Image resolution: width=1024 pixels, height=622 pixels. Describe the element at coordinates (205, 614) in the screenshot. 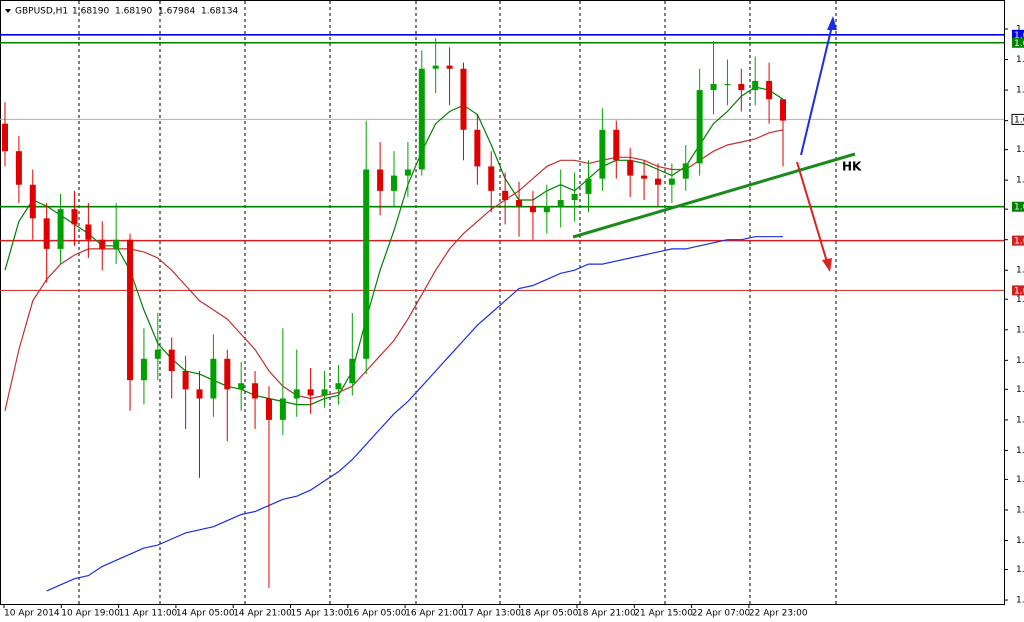

I see `x-tick-label: 14 Apr 05:00` at that location.